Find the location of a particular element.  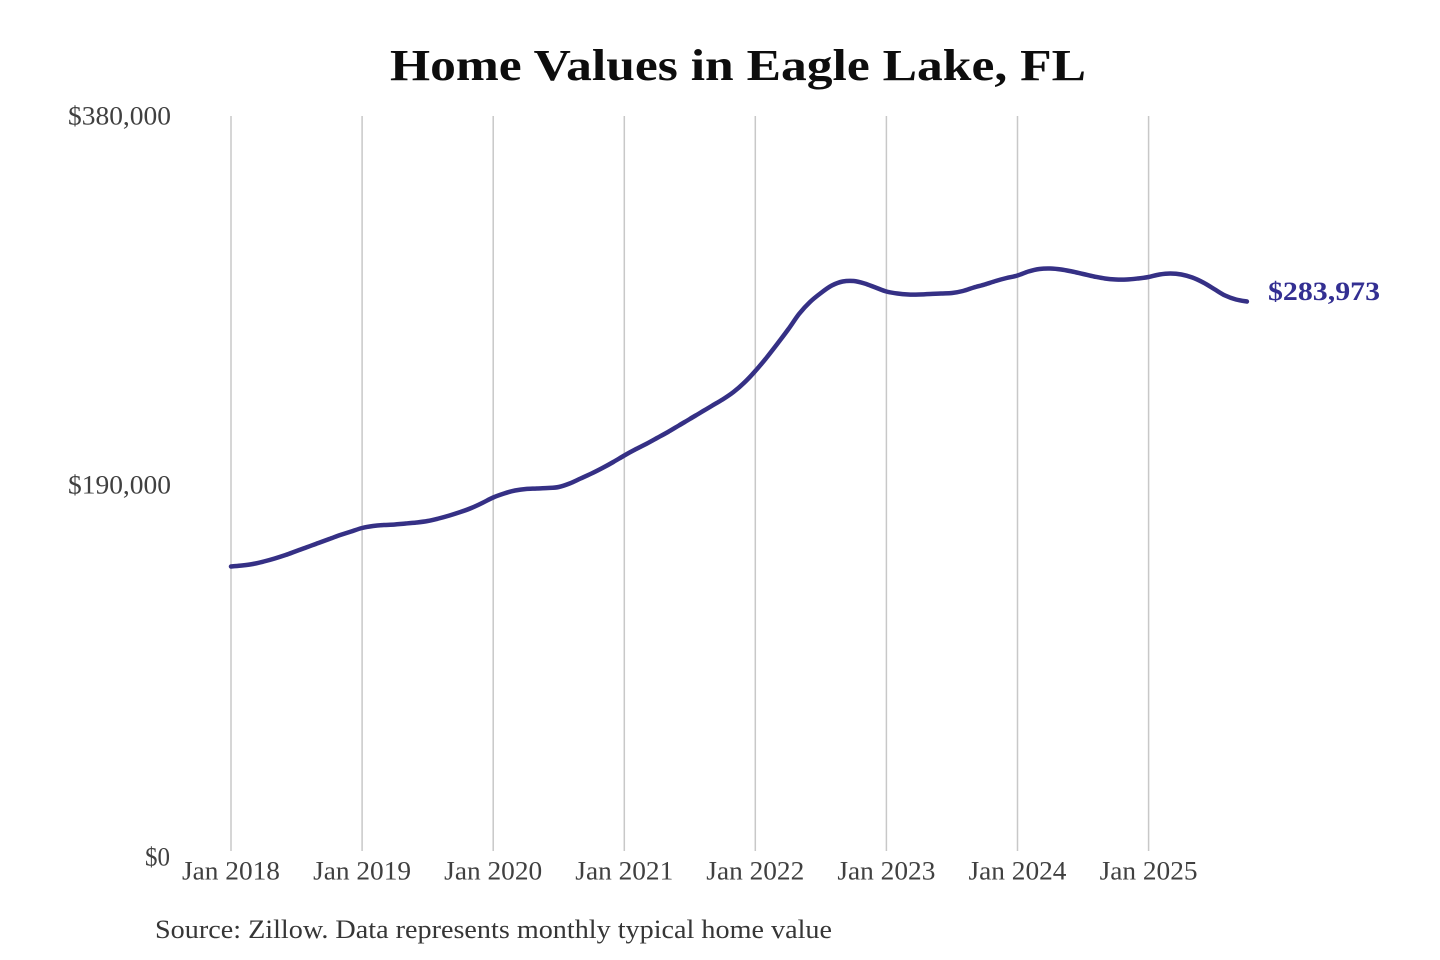

svg-text: $380,000 is located at coordinates (119, 116).